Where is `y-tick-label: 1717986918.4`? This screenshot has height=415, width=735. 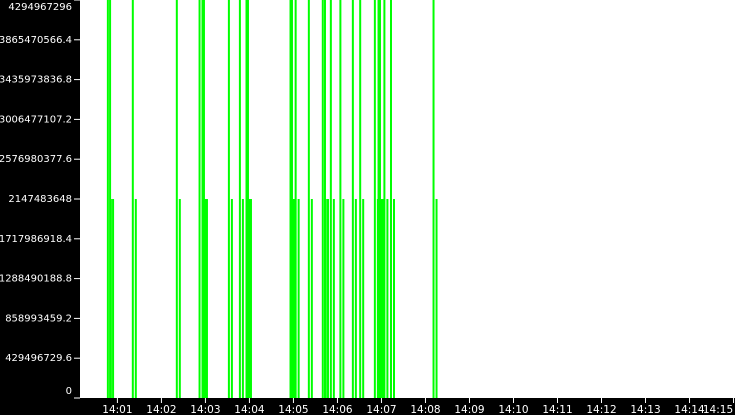
y-tick-label: 1717986918.4 is located at coordinates (36, 239).